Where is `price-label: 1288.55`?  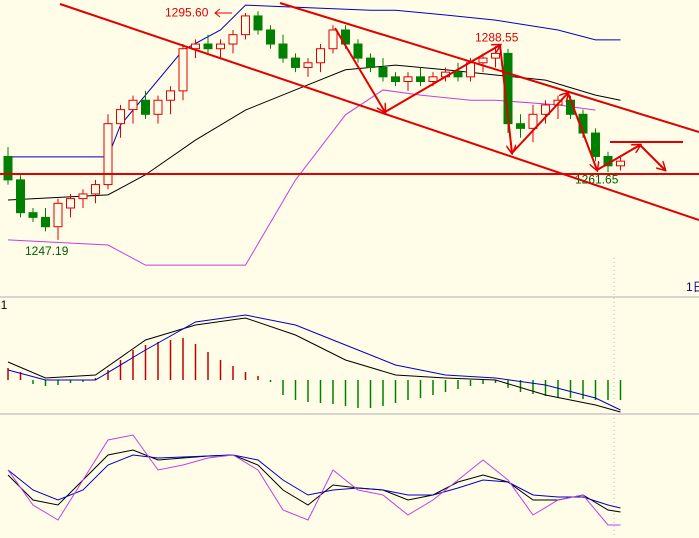 price-label: 1288.55 is located at coordinates (497, 37).